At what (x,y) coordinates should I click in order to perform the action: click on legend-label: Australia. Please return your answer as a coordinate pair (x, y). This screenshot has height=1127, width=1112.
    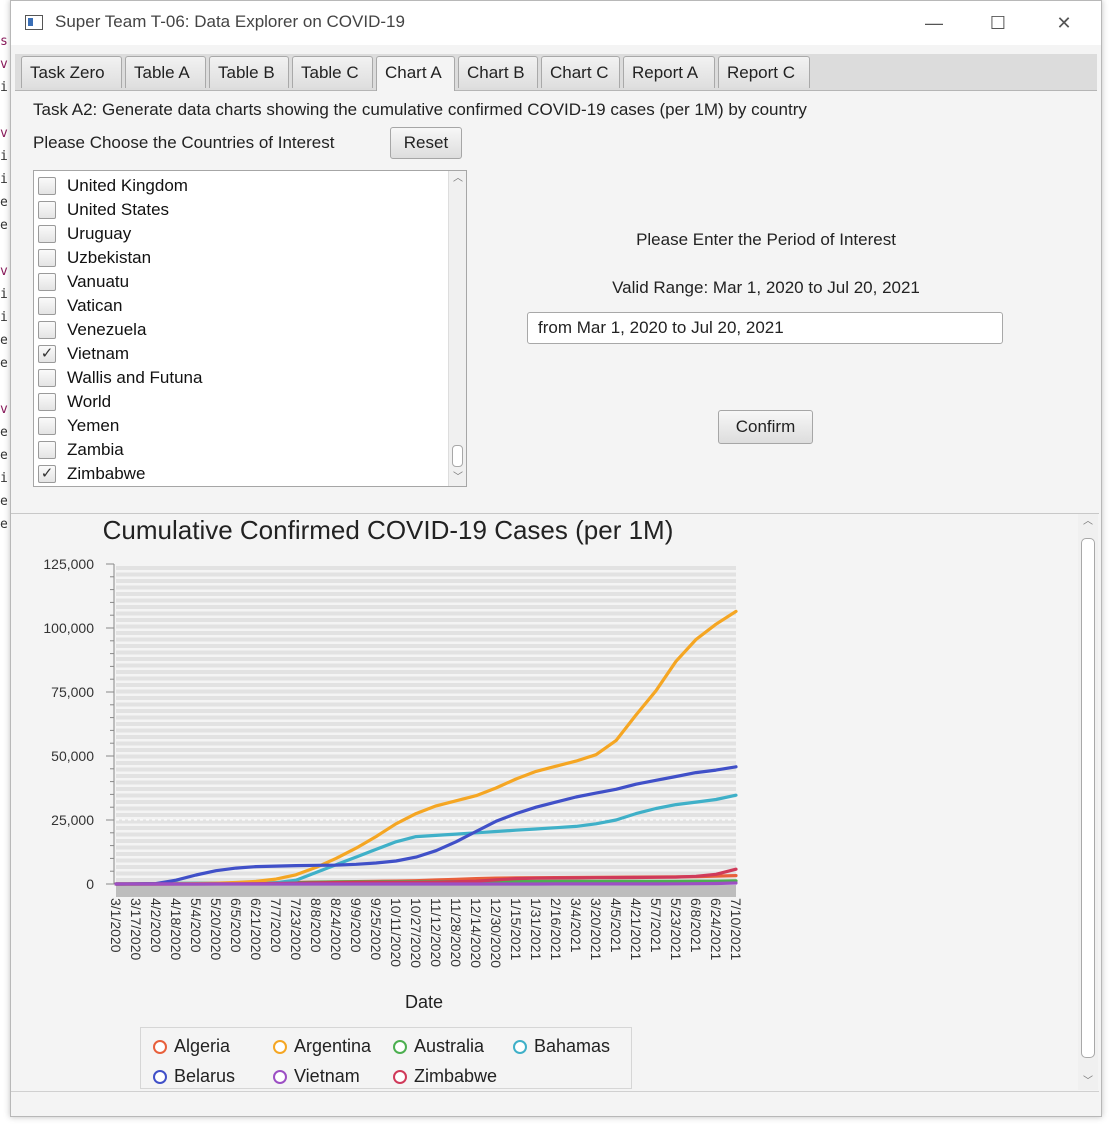
    Looking at the image, I should click on (449, 1046).